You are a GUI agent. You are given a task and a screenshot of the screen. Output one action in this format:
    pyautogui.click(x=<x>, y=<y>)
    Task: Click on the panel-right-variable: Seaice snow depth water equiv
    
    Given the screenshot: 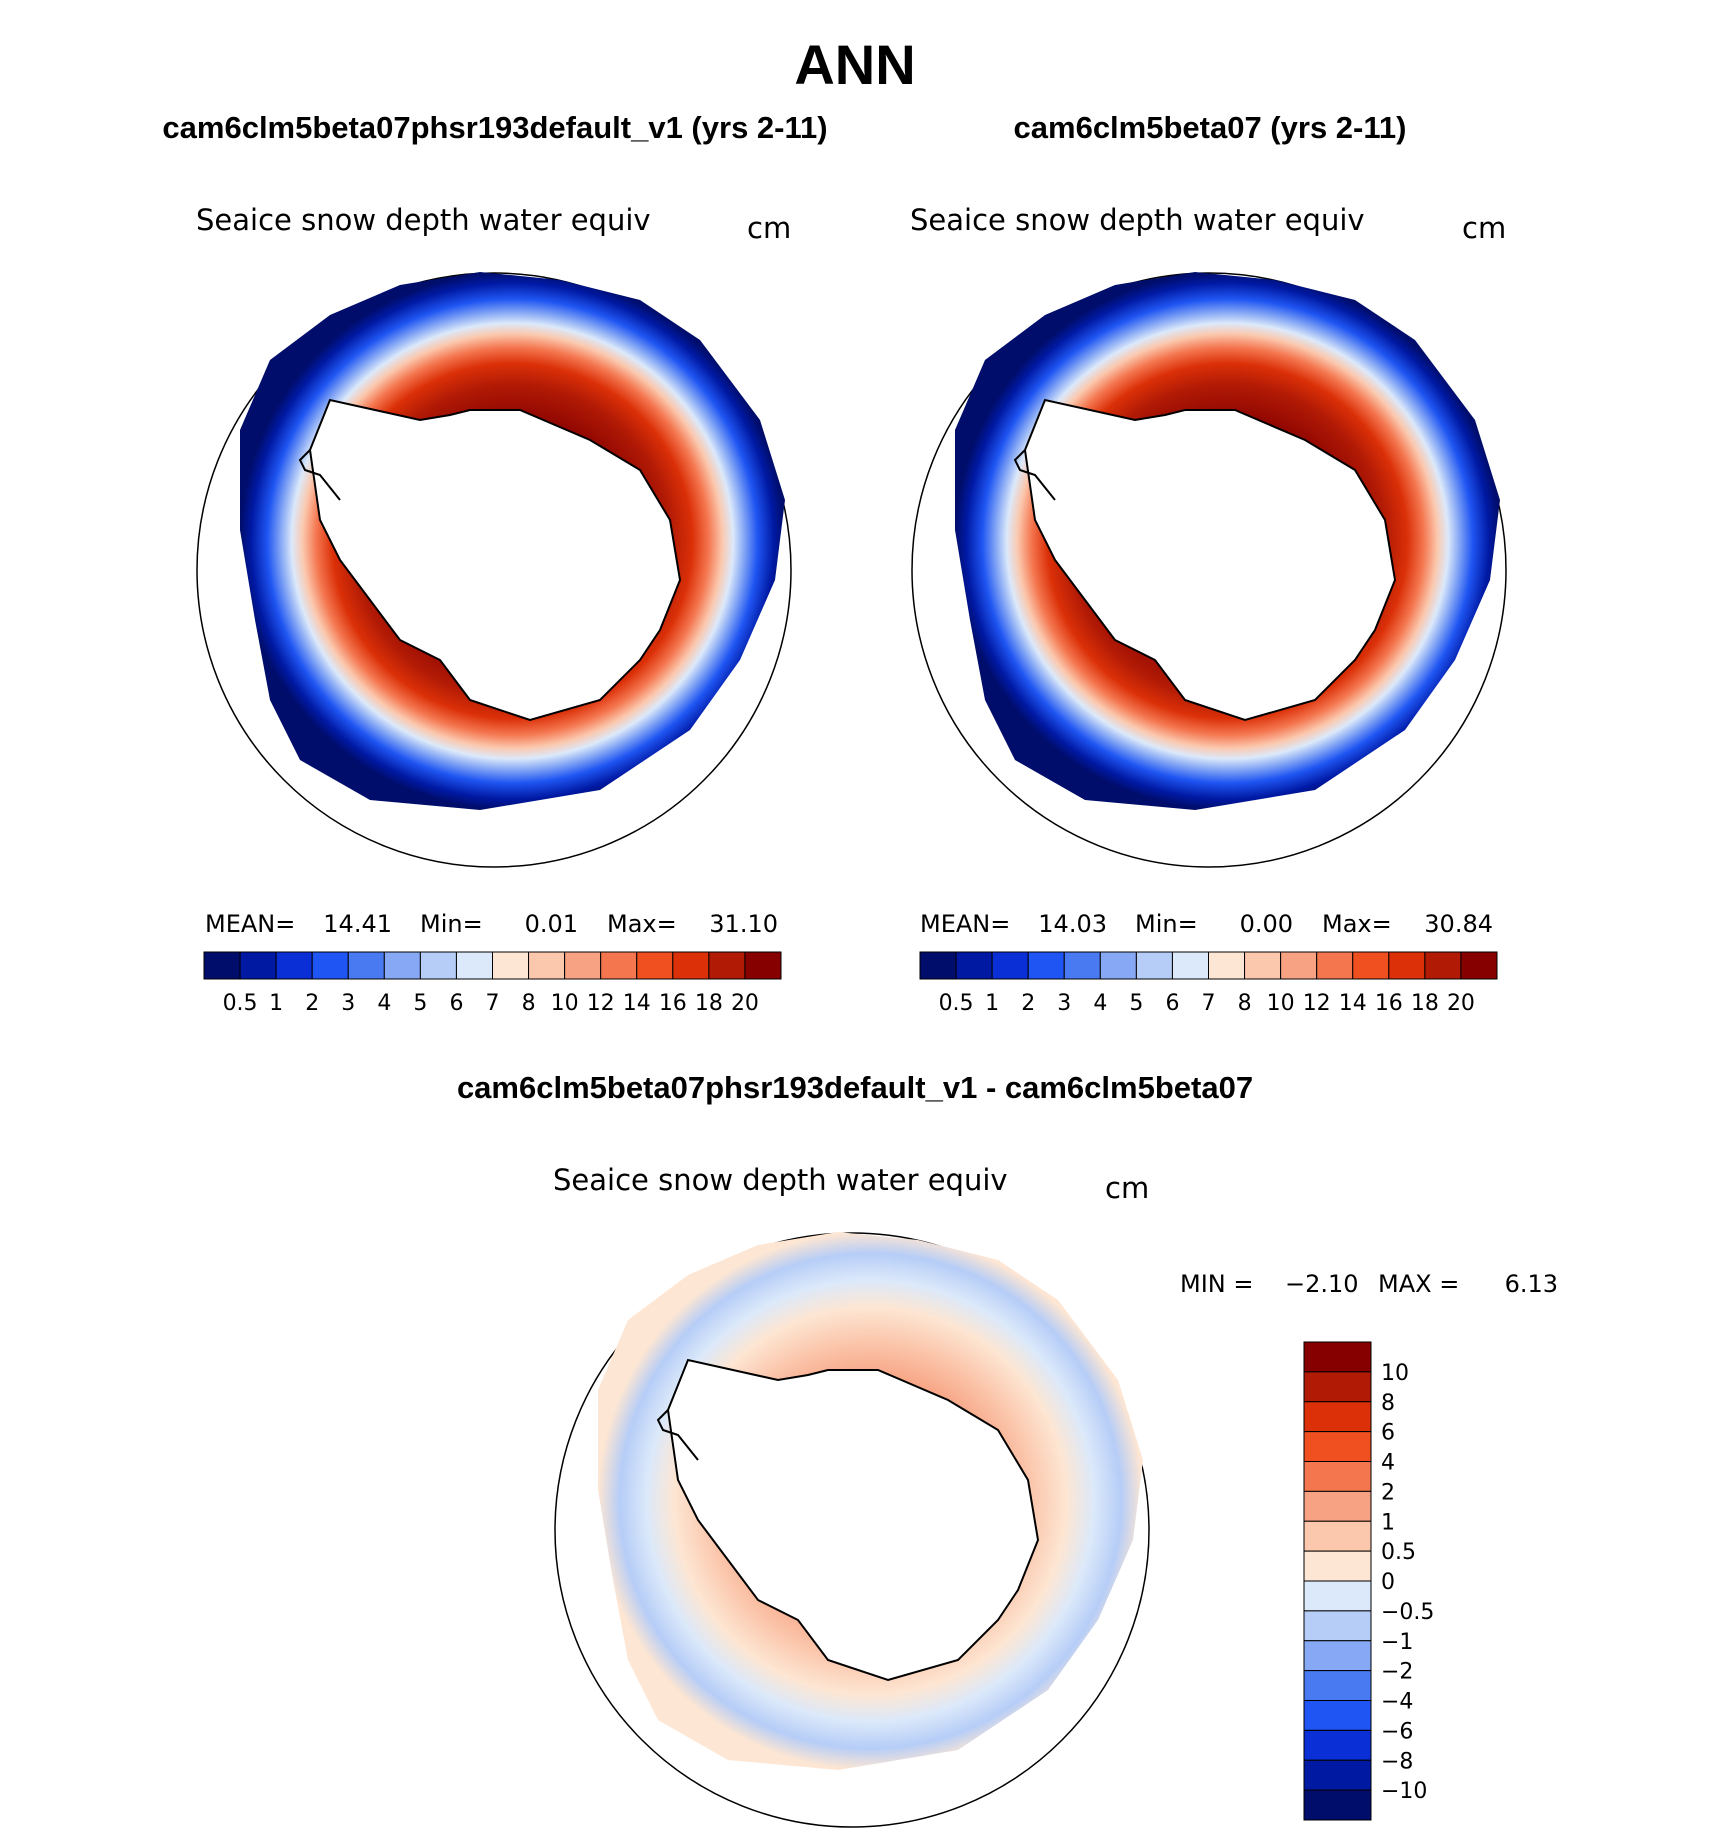 What is the action you would take?
    pyautogui.click(x=1137, y=220)
    